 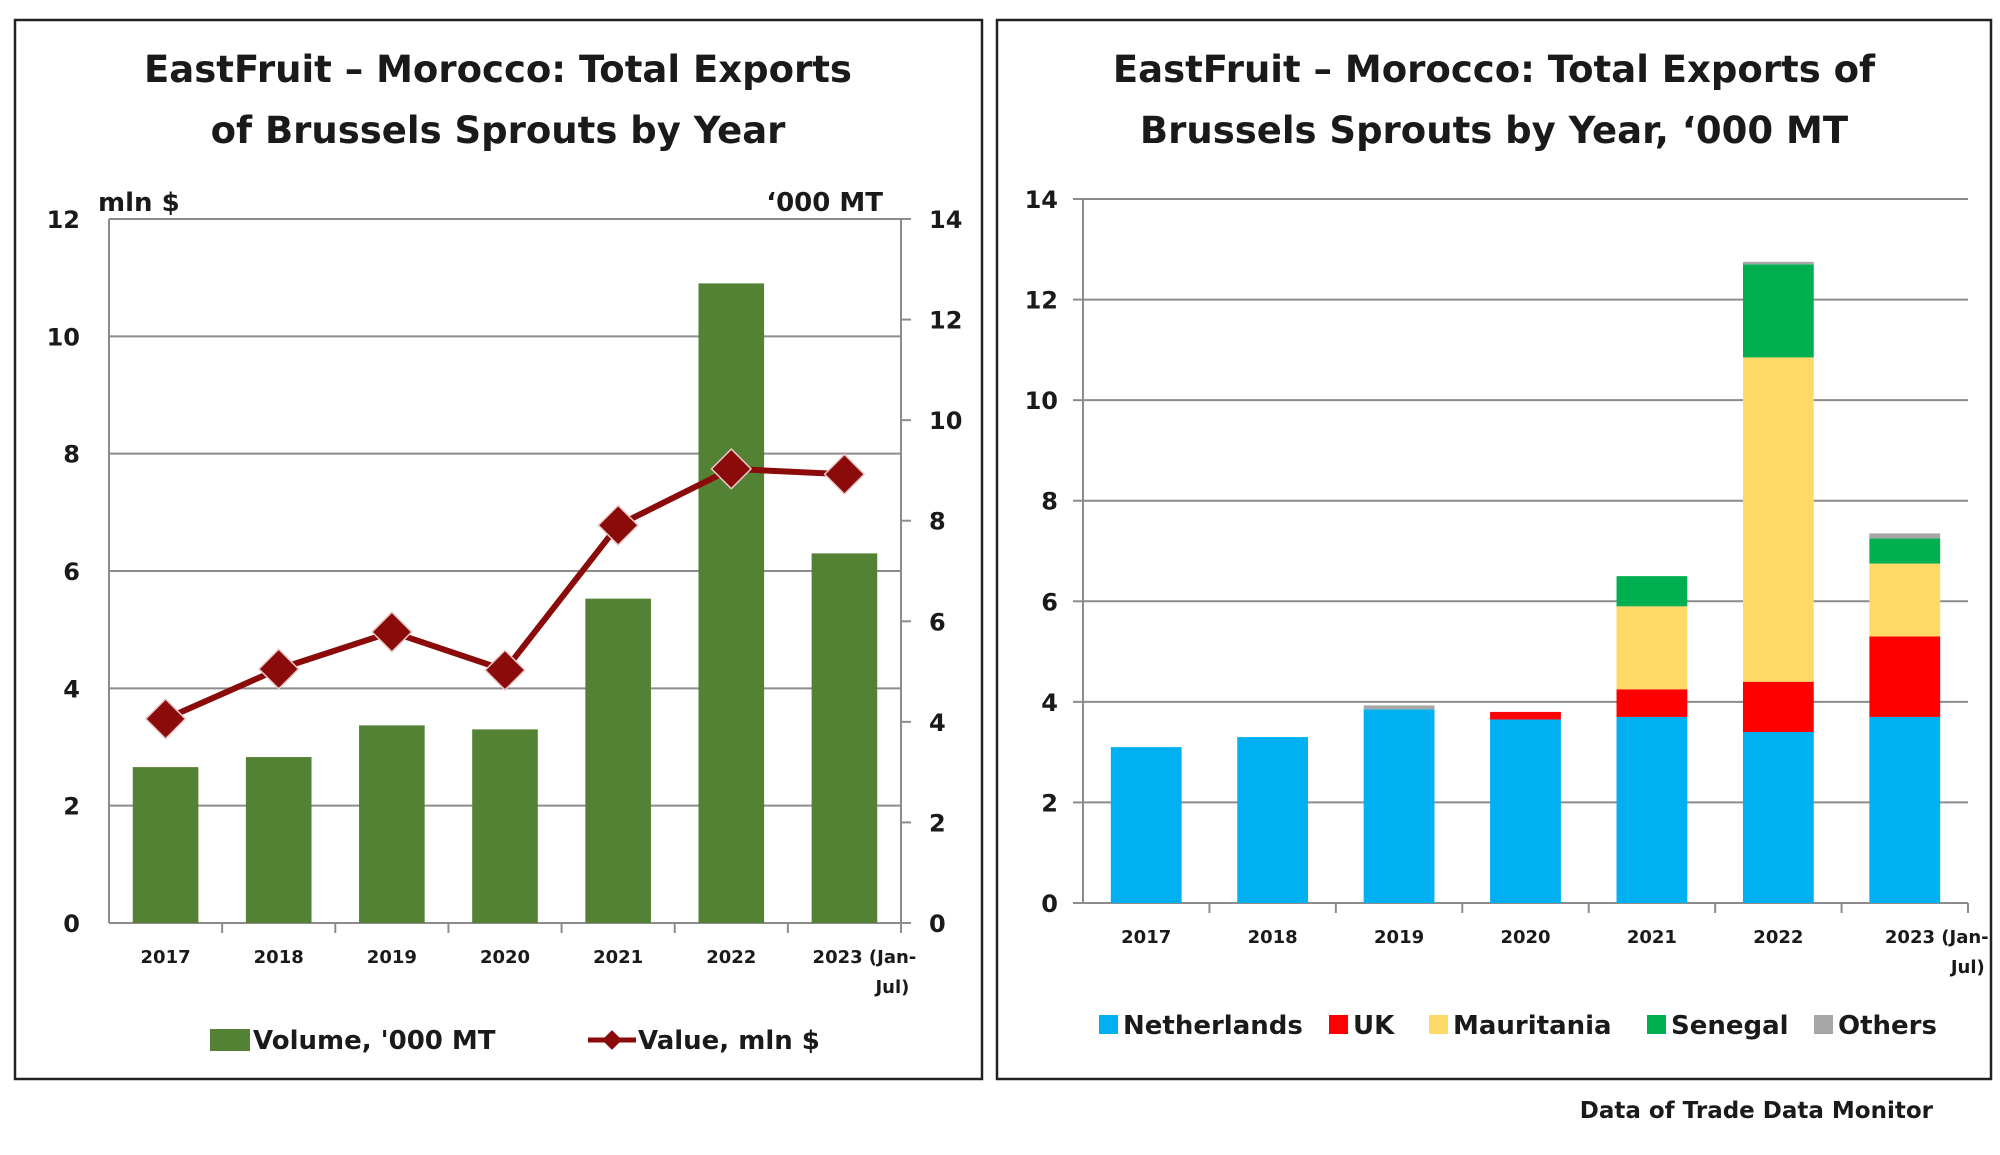 What do you see at coordinates (1049, 703) in the screenshot?
I see `y-tick-label: 4` at bounding box center [1049, 703].